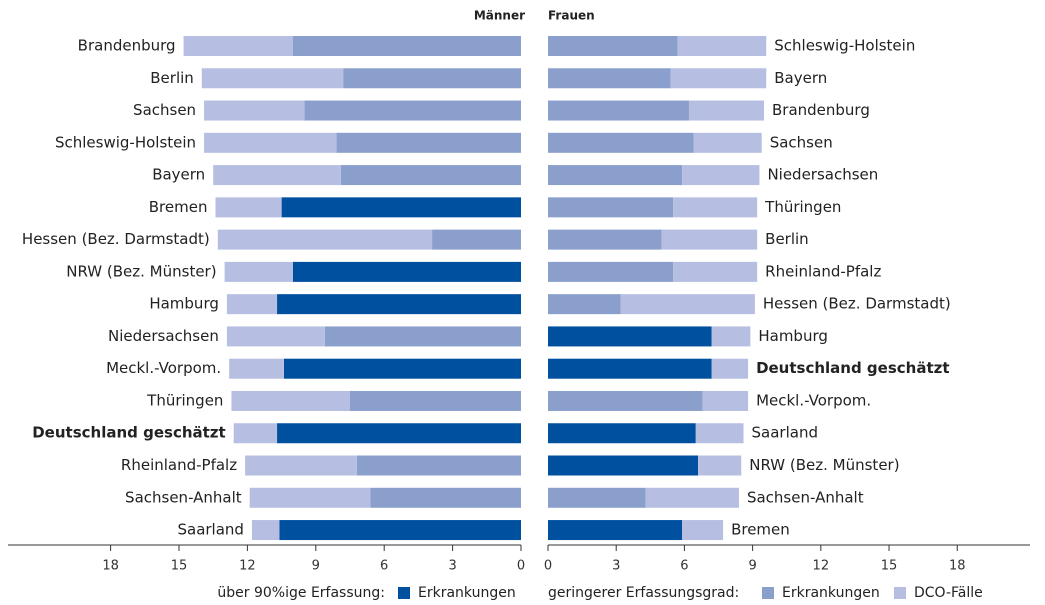 The height and width of the screenshot is (605, 1045). Describe the element at coordinates (301, 593) in the screenshot. I see `legend-group: über 90%ige Erfassung:` at that location.